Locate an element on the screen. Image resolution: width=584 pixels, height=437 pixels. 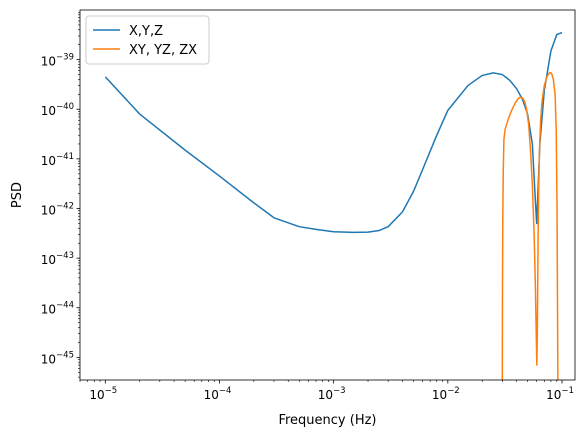
y-tick-label: 10−43 is located at coordinates (57, 259).